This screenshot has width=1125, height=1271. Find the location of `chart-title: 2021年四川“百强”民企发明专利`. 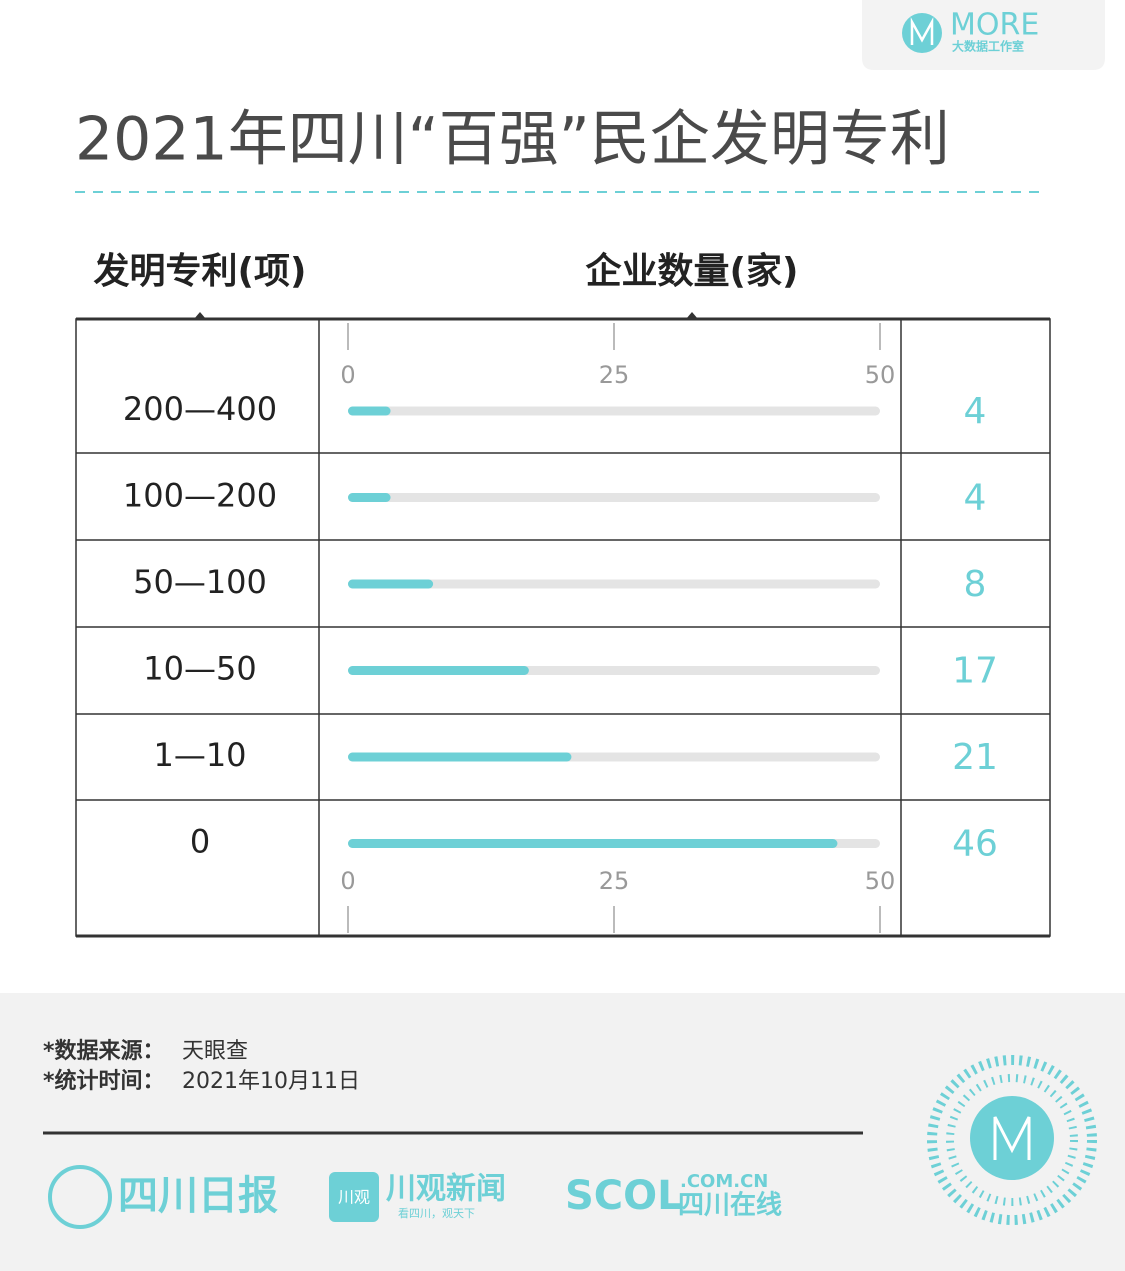

chart-title: 2021年四川“百强”民企发明专利 is located at coordinates (512, 140).